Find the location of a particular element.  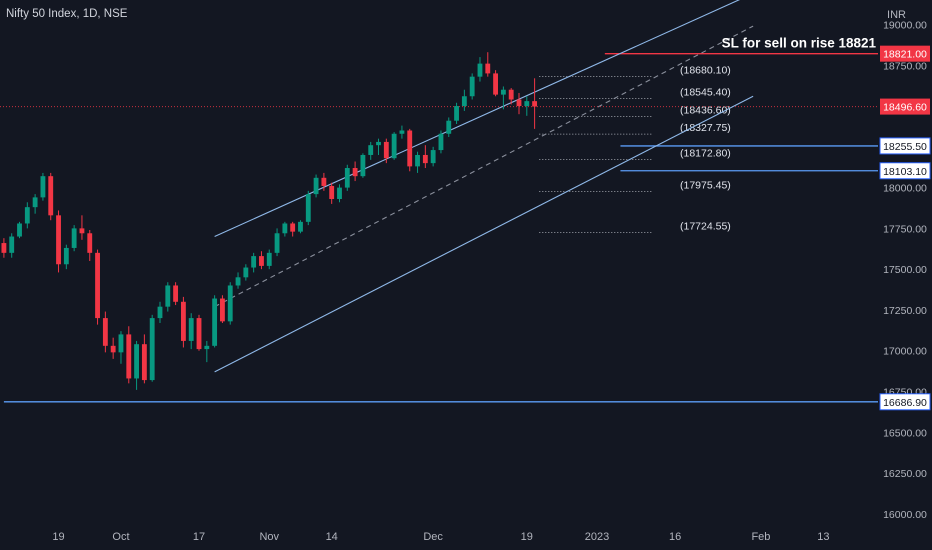

x-tick-label: 14 is located at coordinates (332, 537).